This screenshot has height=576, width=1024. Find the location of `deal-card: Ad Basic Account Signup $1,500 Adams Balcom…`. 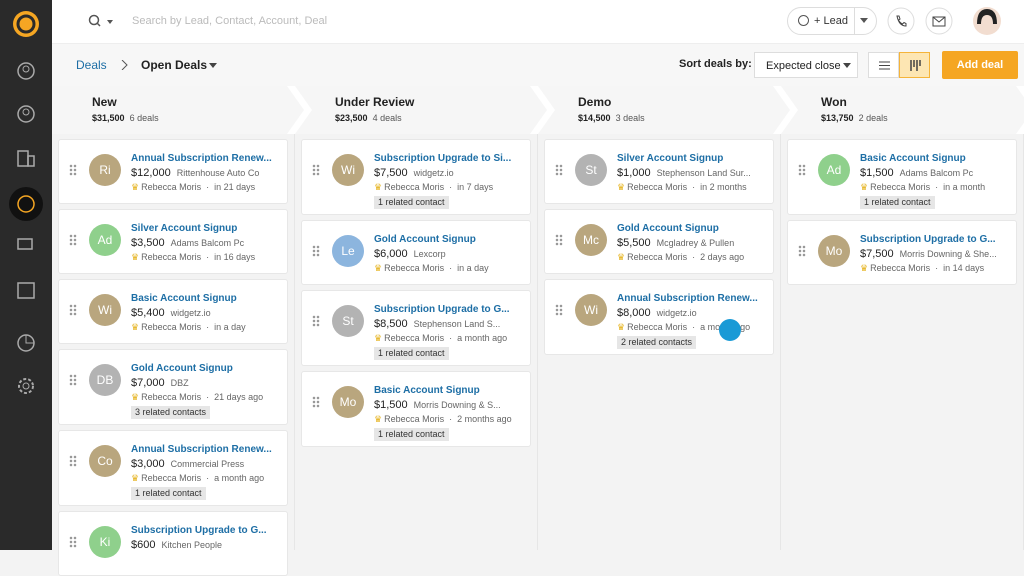

deal-card: Ad Basic Account Signup $1,500 Adams Balcom… is located at coordinates (902, 177).